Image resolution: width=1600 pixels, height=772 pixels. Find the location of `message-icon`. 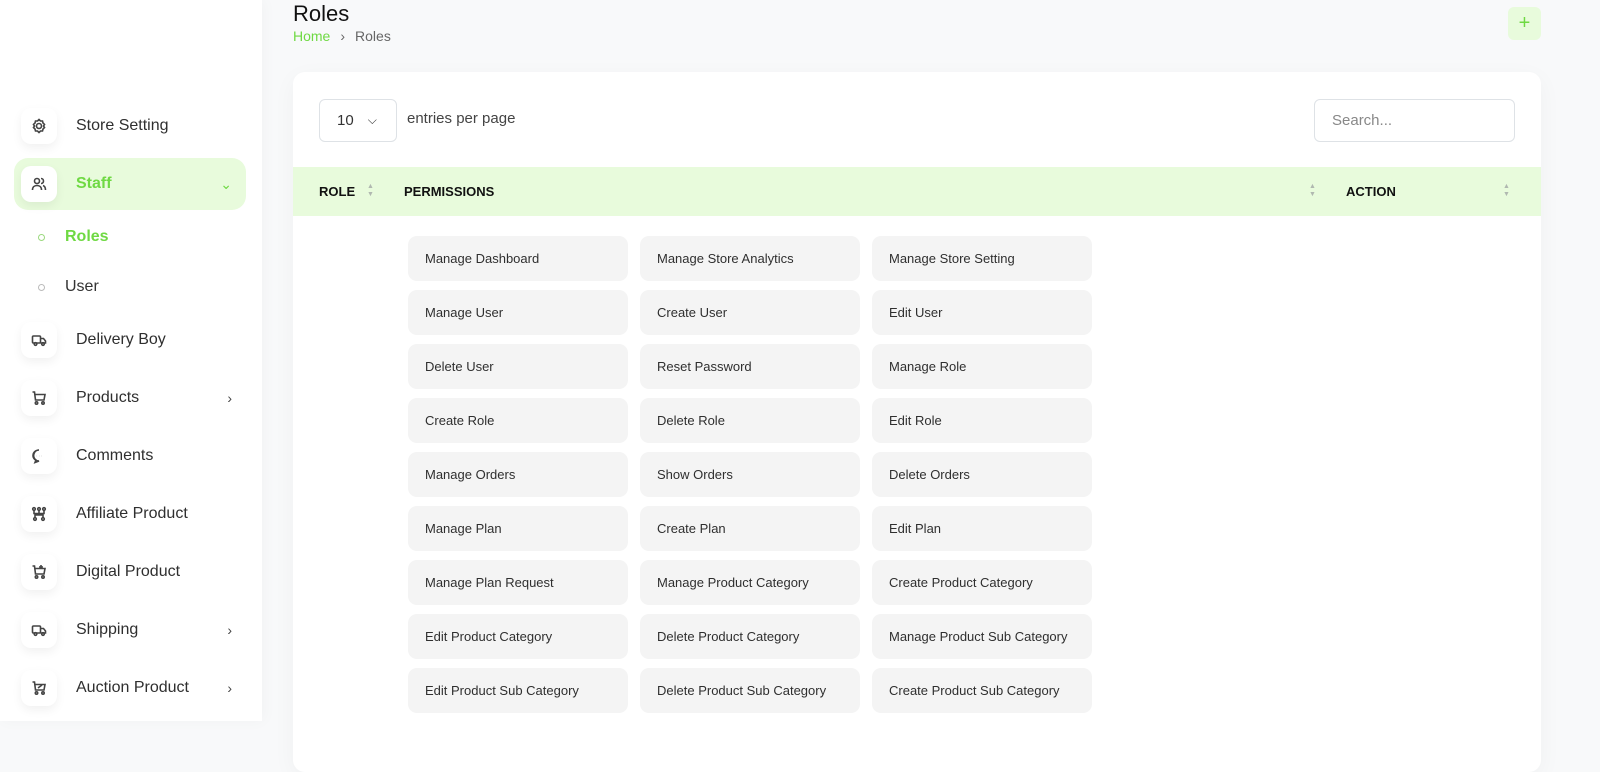

message-icon is located at coordinates (39, 456).